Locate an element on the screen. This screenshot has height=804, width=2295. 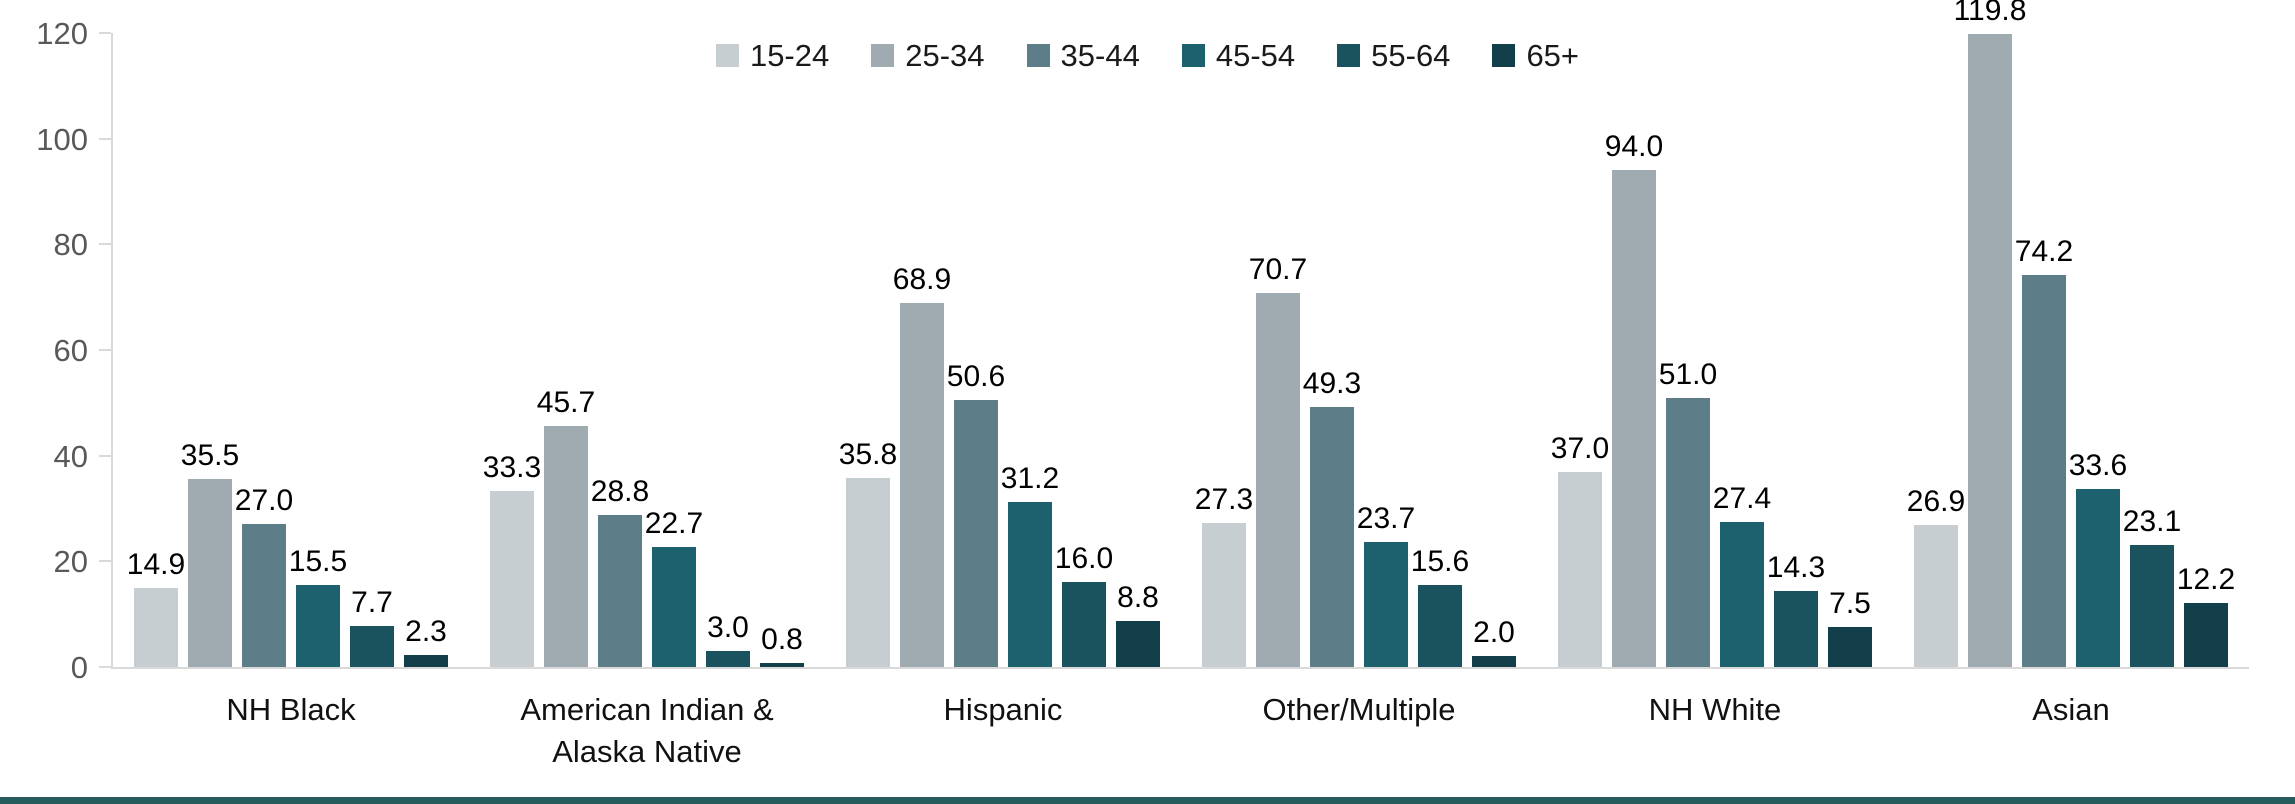
value-label-nh-white-55-64: 14.3 is located at coordinates (1796, 568).